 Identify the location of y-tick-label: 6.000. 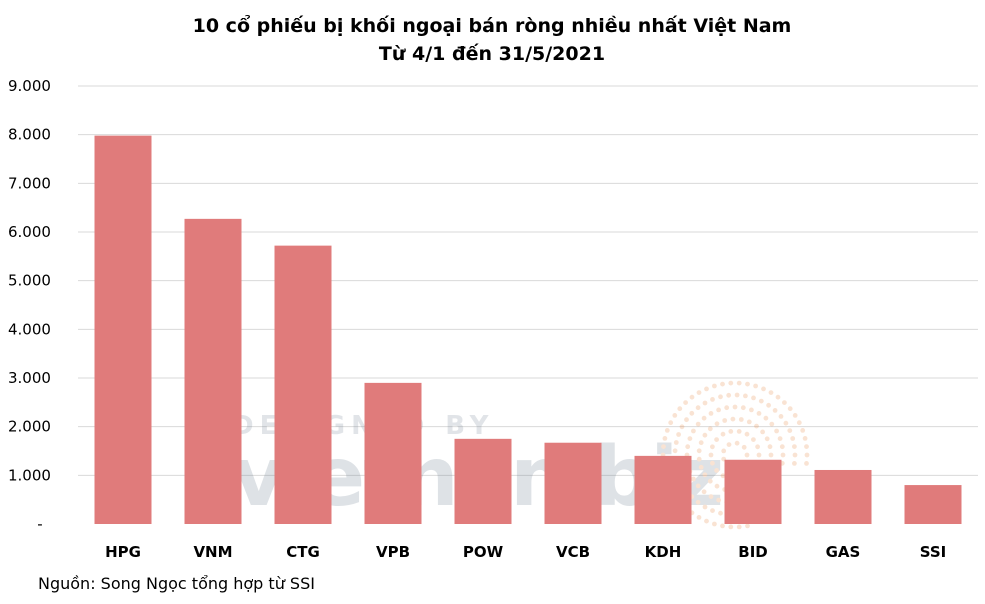
(29, 232).